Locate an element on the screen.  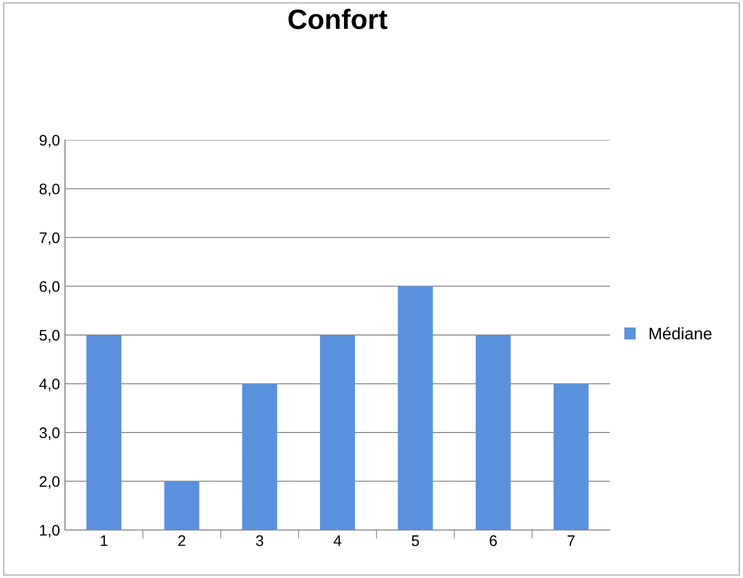
y-tick-label: 9,0 is located at coordinates (50, 141).